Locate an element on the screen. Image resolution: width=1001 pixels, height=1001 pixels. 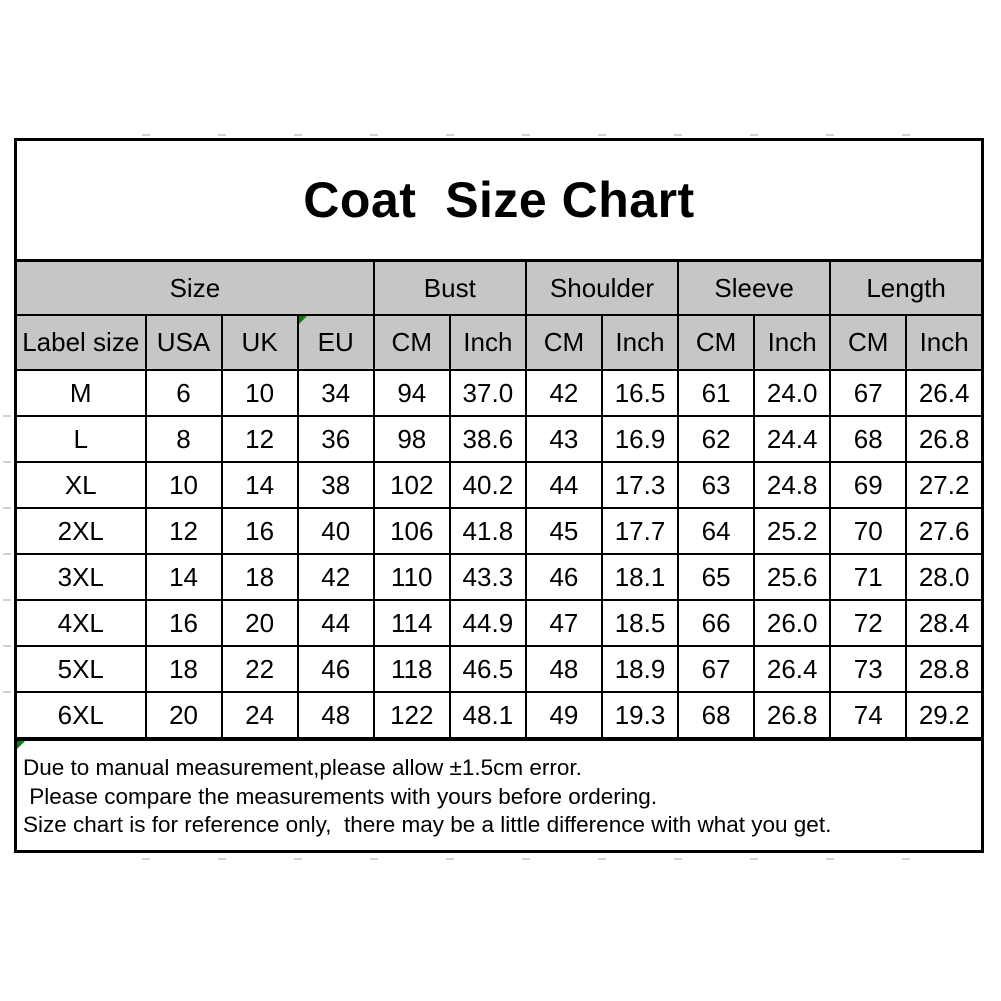
table-cell: 118 is located at coordinates (411, 669).